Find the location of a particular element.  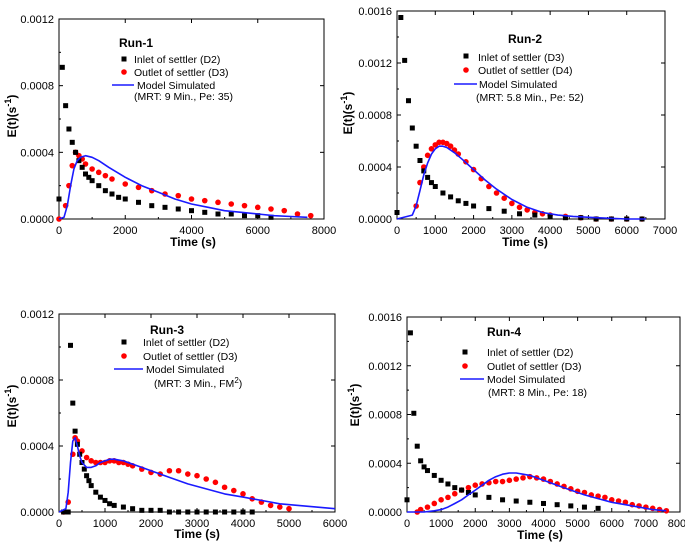

legend-label-outlet: Outlet of settler (D4) is located at coordinates (525, 71).